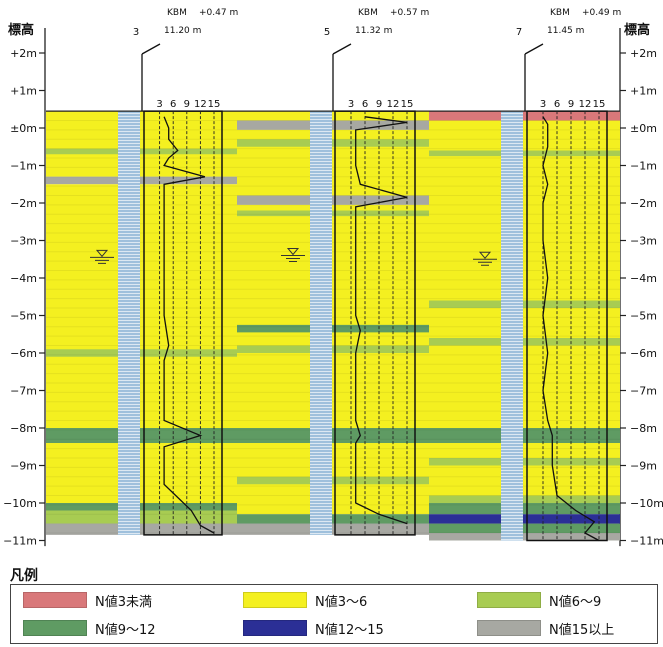 The width and height of the screenshot is (663, 647). Describe the element at coordinates (409, 13) in the screenshot. I see `kbm-offset: +0.57 m` at that location.